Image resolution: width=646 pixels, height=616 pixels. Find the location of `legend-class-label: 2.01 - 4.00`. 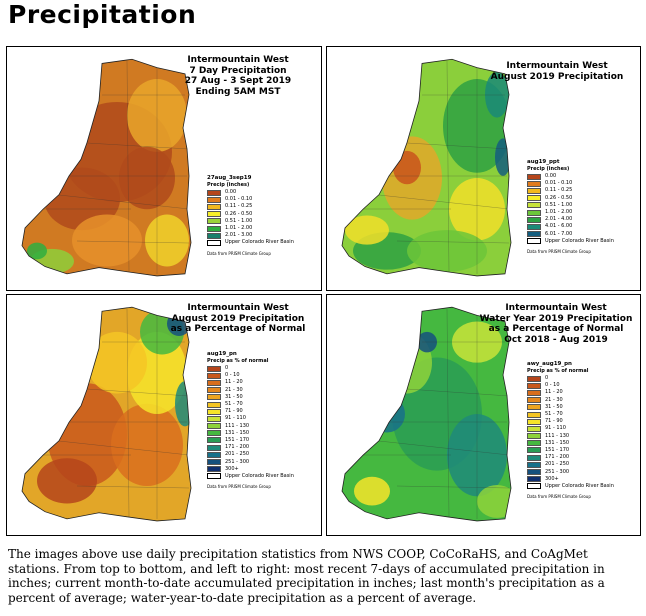

legend-class-label: 2.01 - 4.00 is located at coordinates (559, 219).